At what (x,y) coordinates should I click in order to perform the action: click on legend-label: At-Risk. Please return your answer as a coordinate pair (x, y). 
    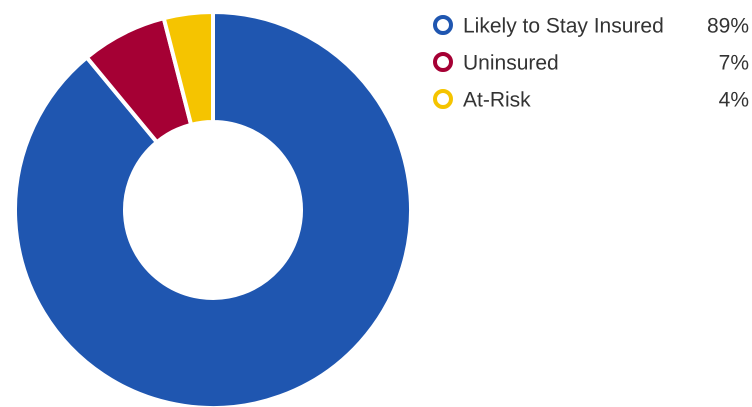
    Looking at the image, I should click on (497, 100).